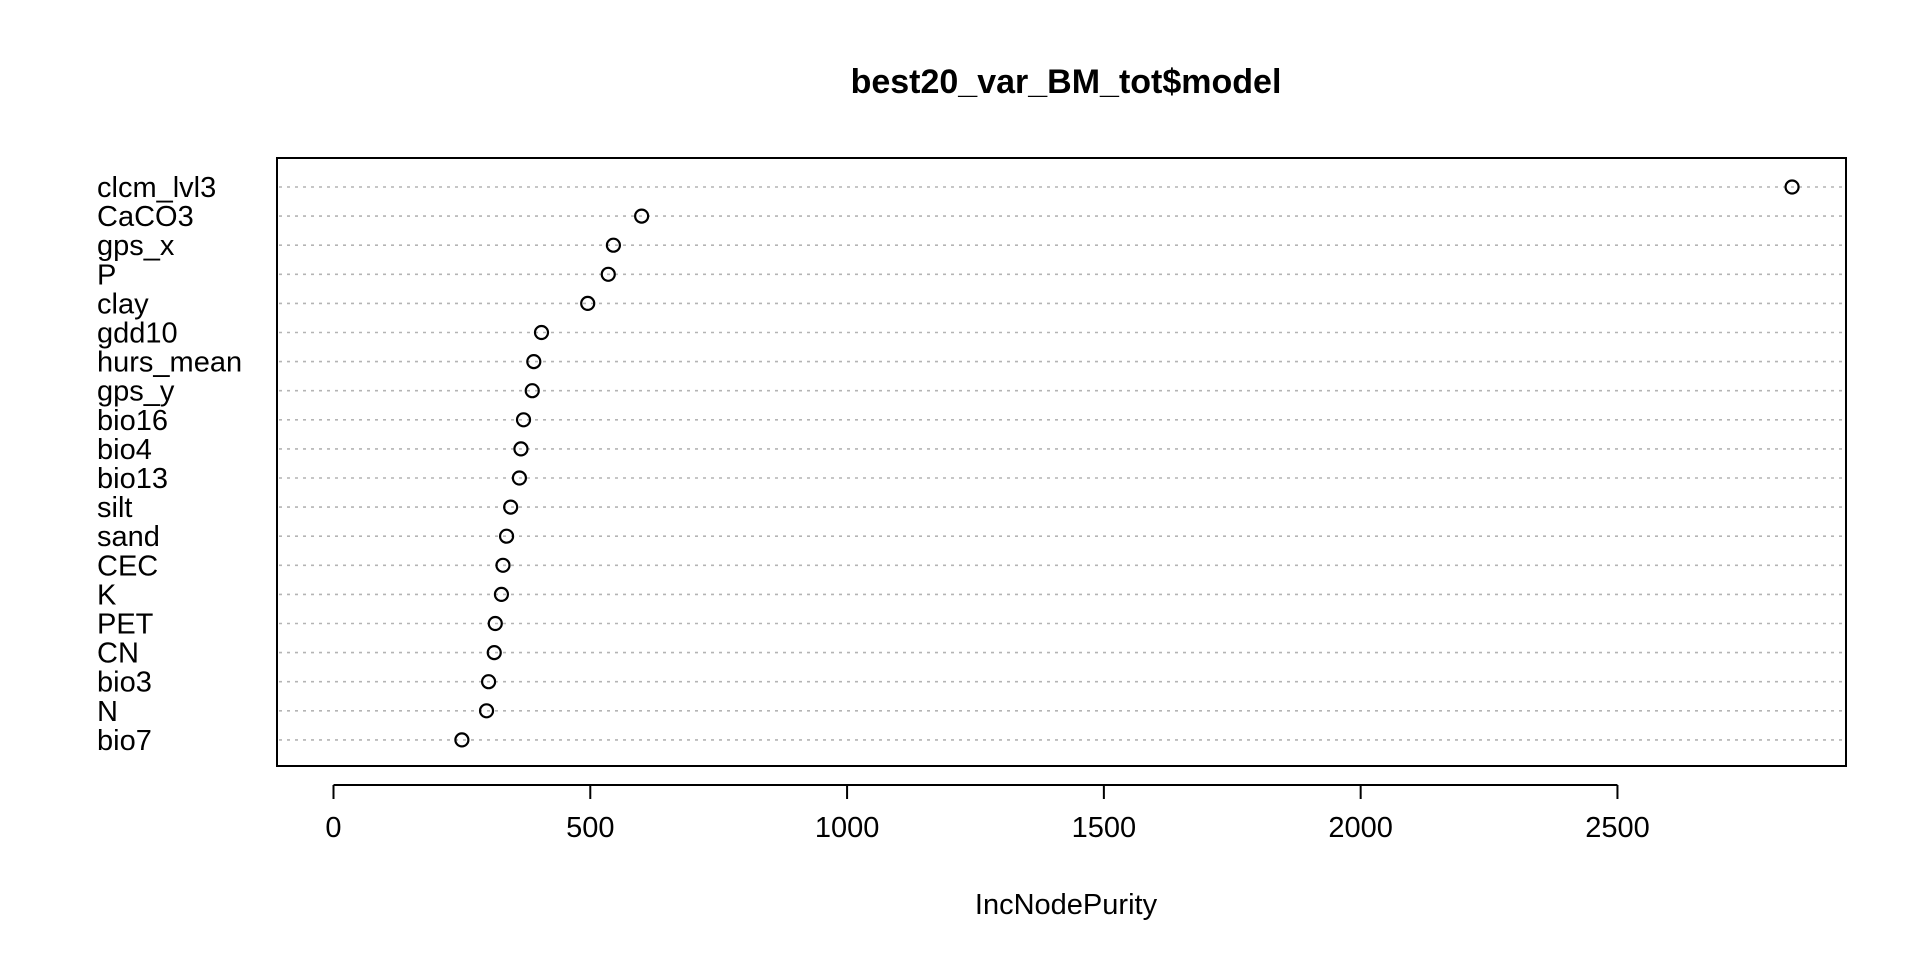 This screenshot has width=1920, height=960. Describe the element at coordinates (847, 828) in the screenshot. I see `x-tick-label: 1000` at that location.